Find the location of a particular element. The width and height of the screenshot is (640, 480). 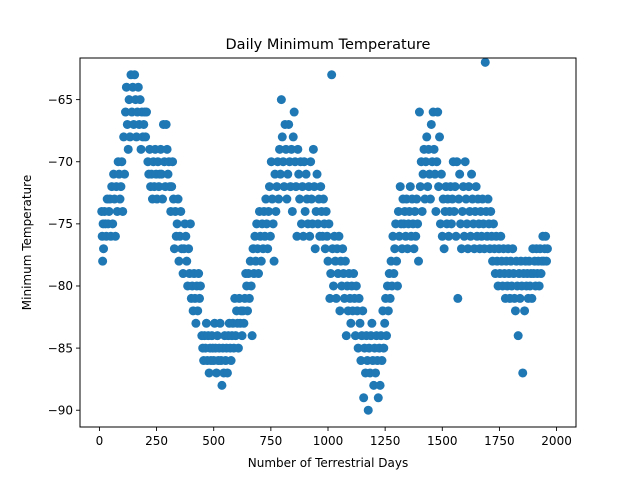

y-tick-label: −90 is located at coordinates (60, 410).